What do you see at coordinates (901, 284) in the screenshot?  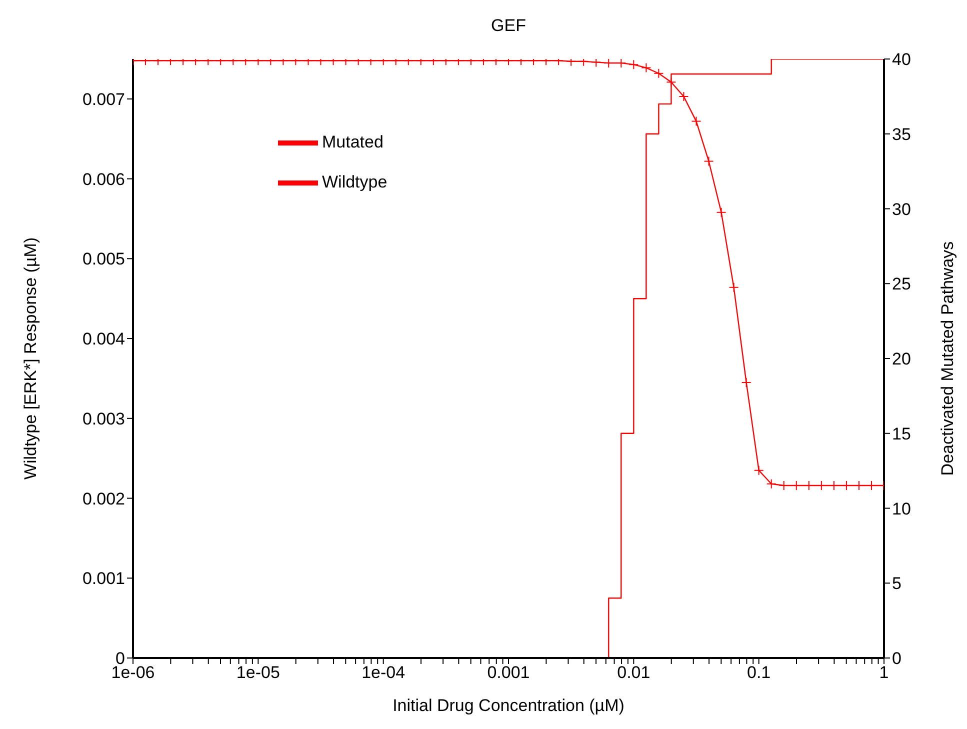 I see `y2-tick-label: 25` at bounding box center [901, 284].